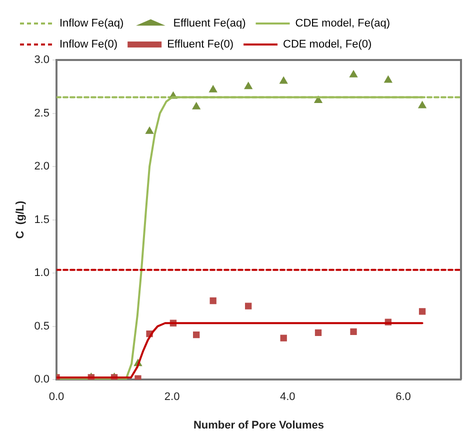 Image resolution: width=466 pixels, height=446 pixels. Describe the element at coordinates (42, 166) in the screenshot. I see `y-tick-label: 2.0` at that location.